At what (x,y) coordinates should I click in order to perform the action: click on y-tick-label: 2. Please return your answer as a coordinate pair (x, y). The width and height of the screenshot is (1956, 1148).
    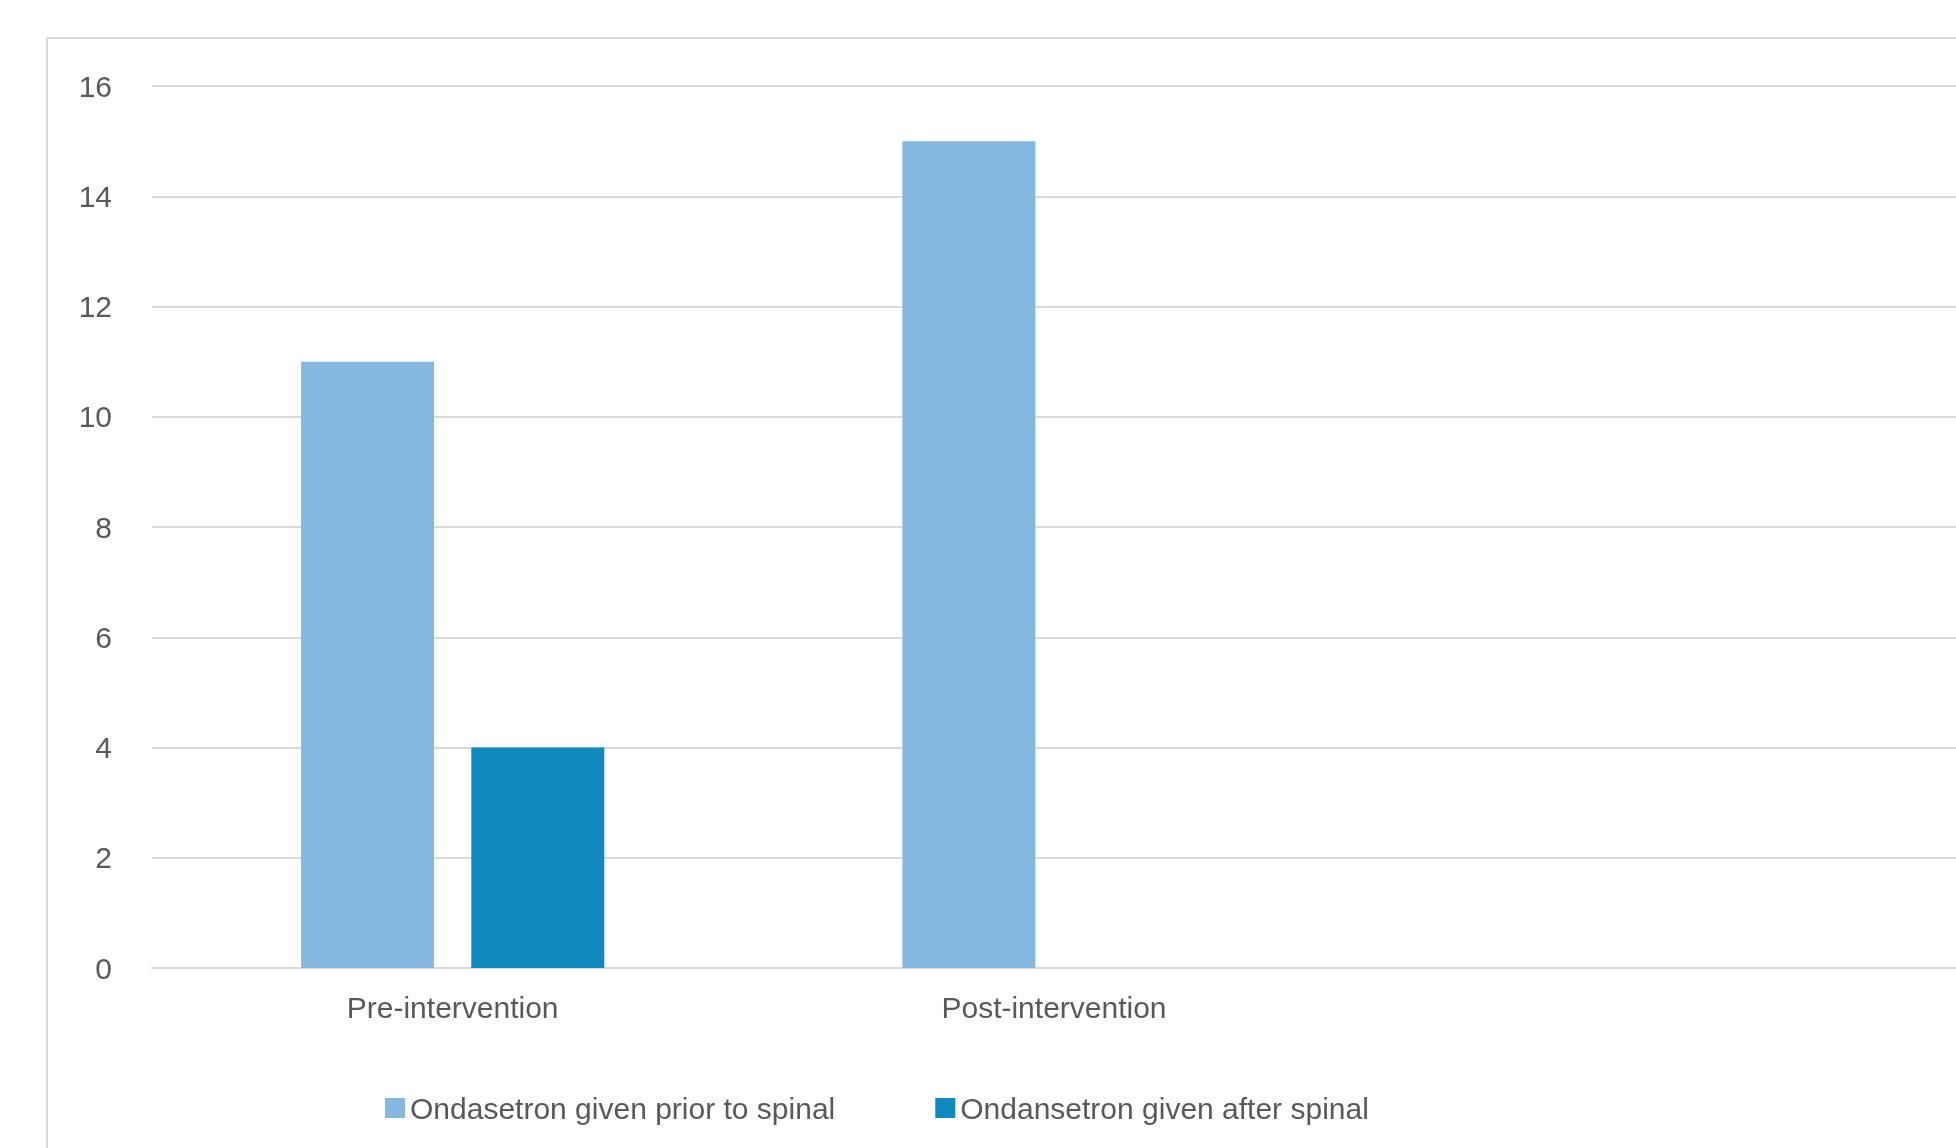
    Looking at the image, I should click on (103, 858).